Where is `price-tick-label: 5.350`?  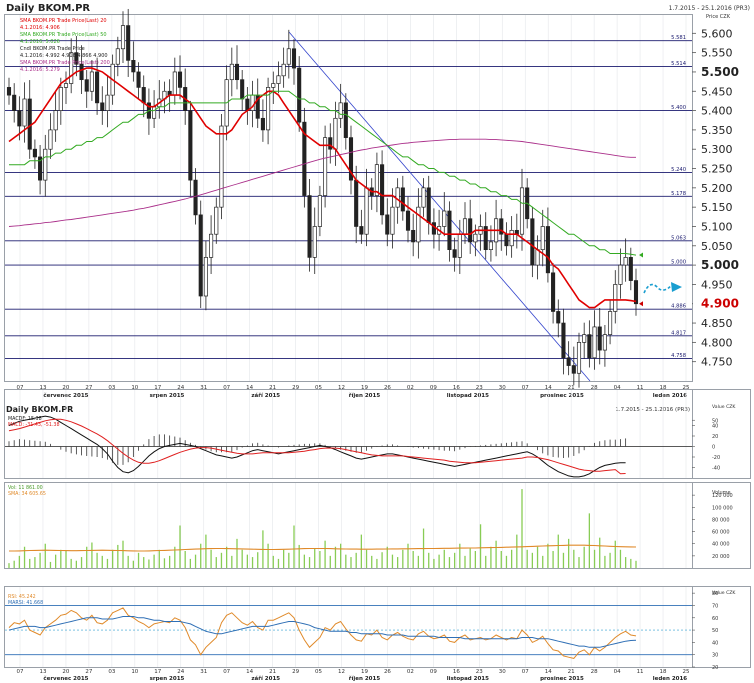
price-tick-label: 5.350 is located at coordinates (717, 130).